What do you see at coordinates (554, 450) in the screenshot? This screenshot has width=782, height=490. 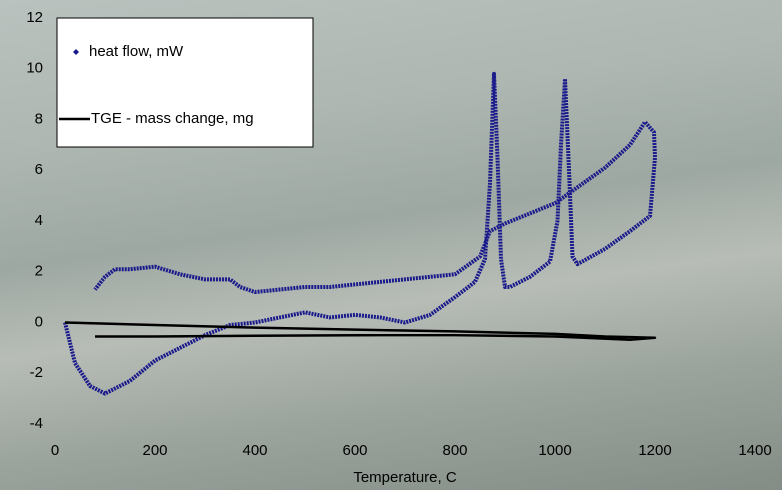 I see `x-tick-label: 1000` at bounding box center [554, 450].